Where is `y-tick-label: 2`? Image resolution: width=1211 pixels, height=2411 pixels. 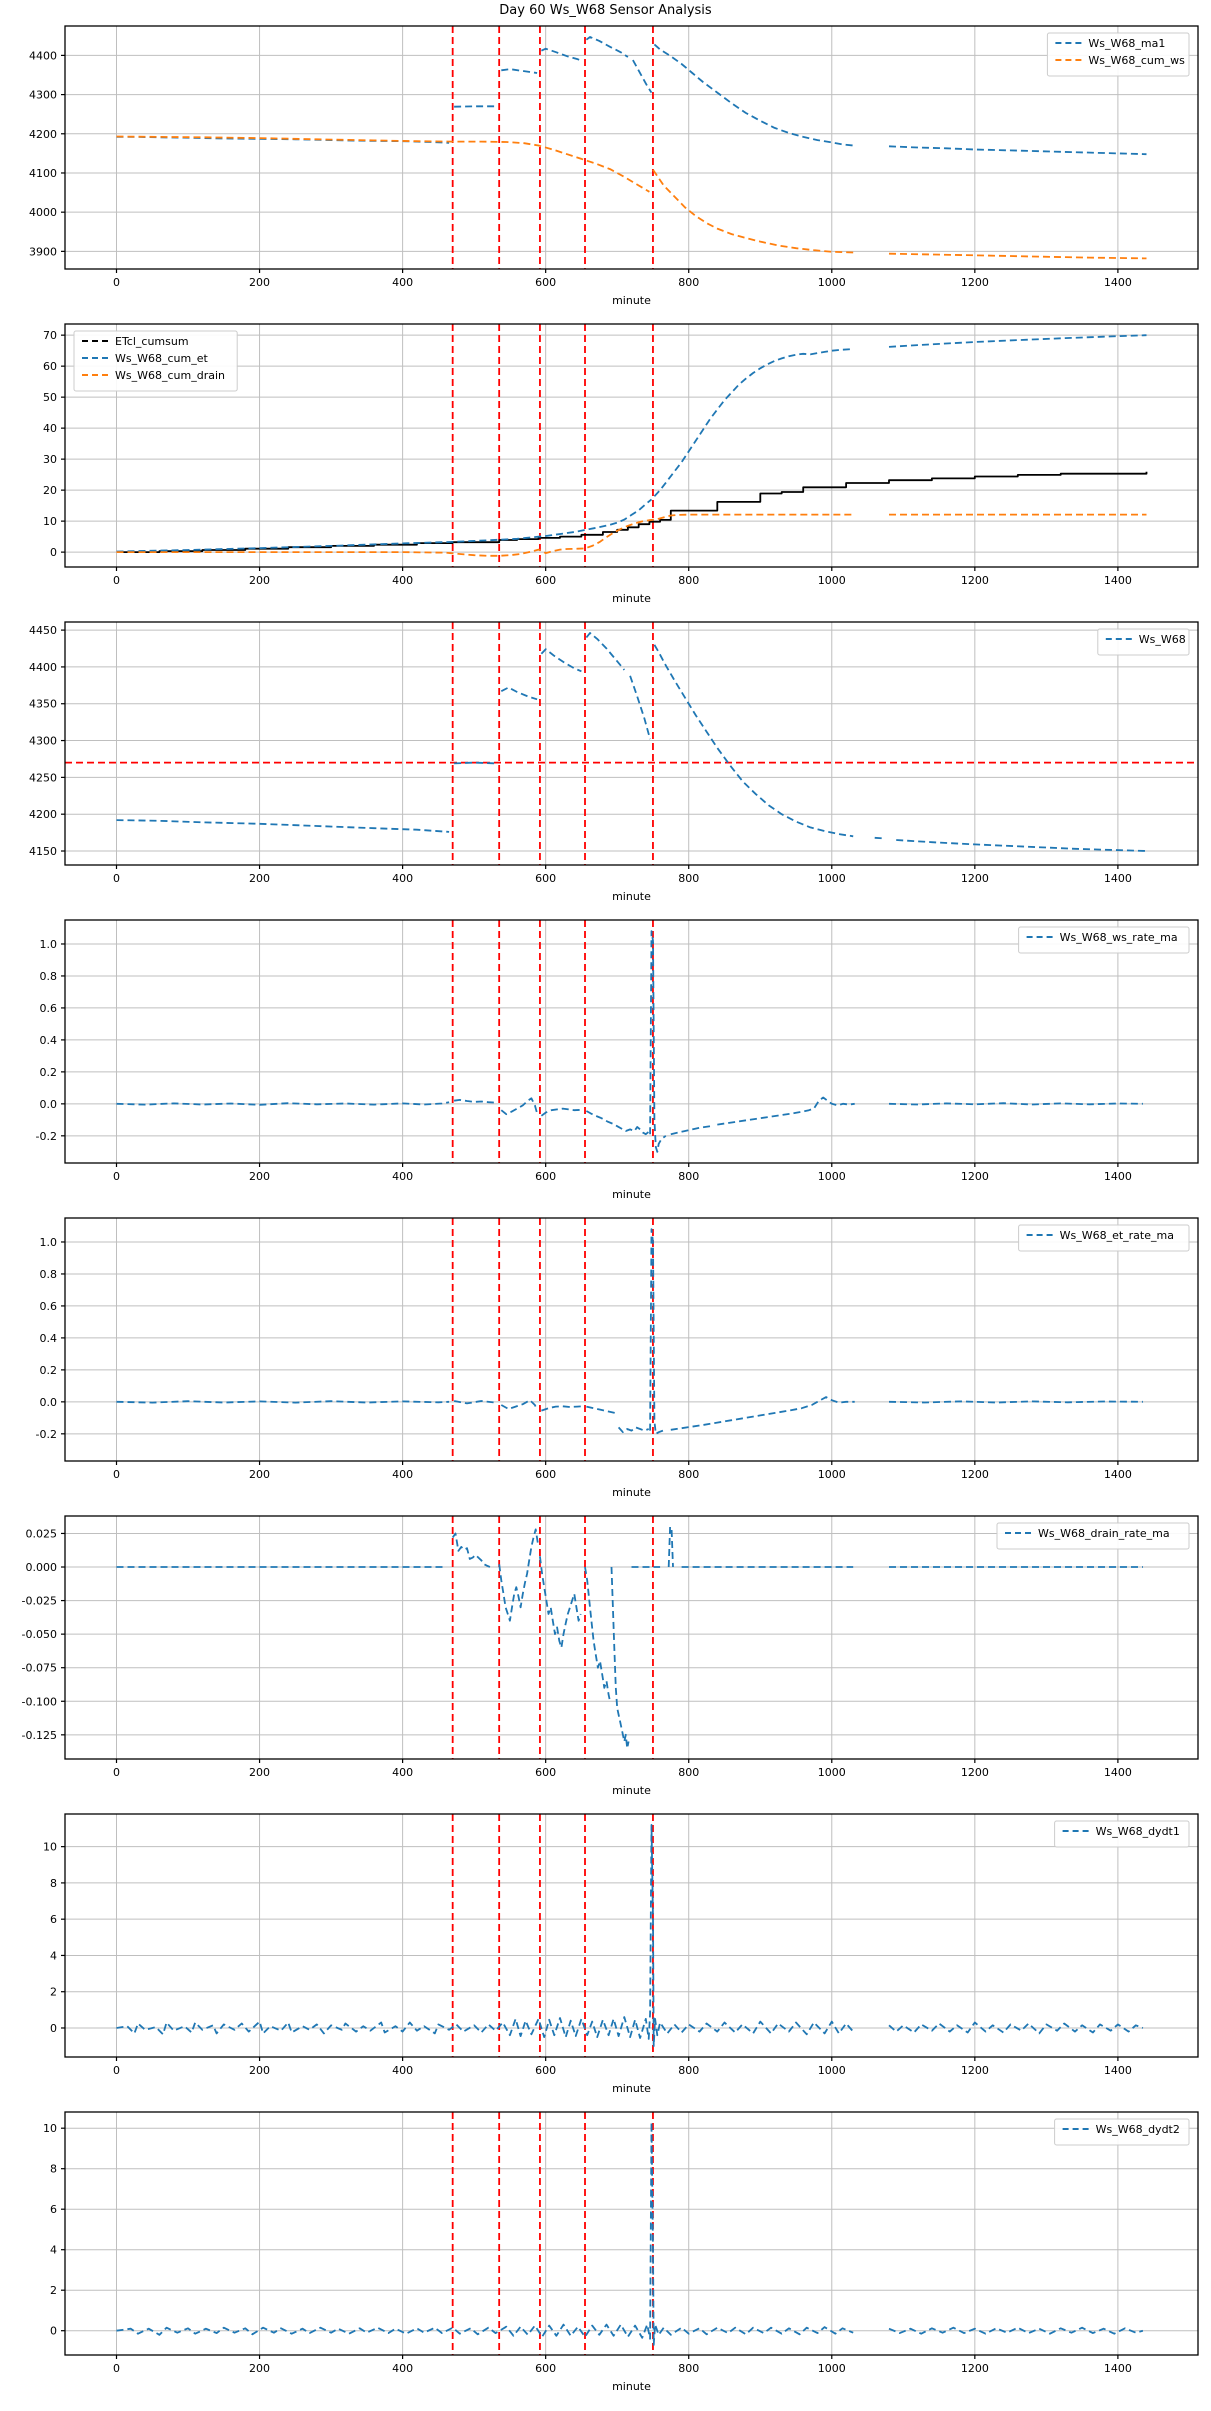 y-tick-label: 2 is located at coordinates (53, 2290).